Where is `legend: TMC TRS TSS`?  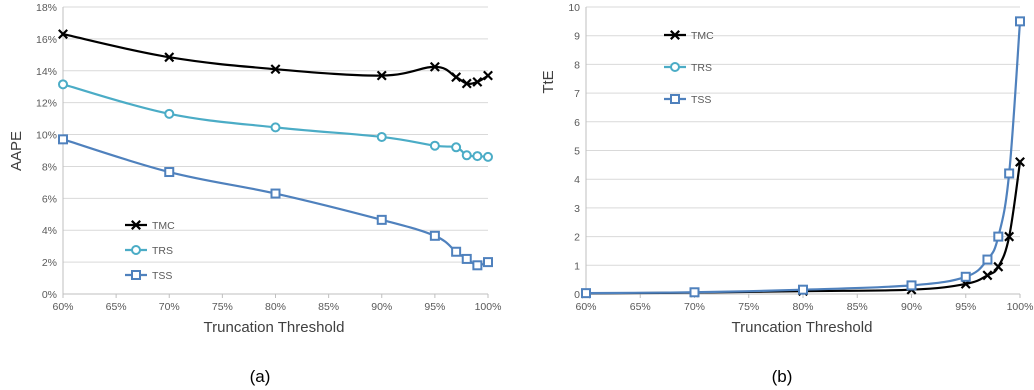
legend: TMC TRS TSS is located at coordinates (150, 251).